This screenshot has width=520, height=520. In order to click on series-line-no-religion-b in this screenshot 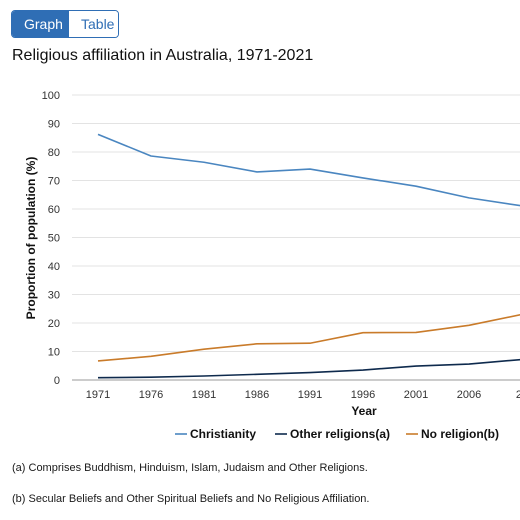, I will do `click(308, 338)`.